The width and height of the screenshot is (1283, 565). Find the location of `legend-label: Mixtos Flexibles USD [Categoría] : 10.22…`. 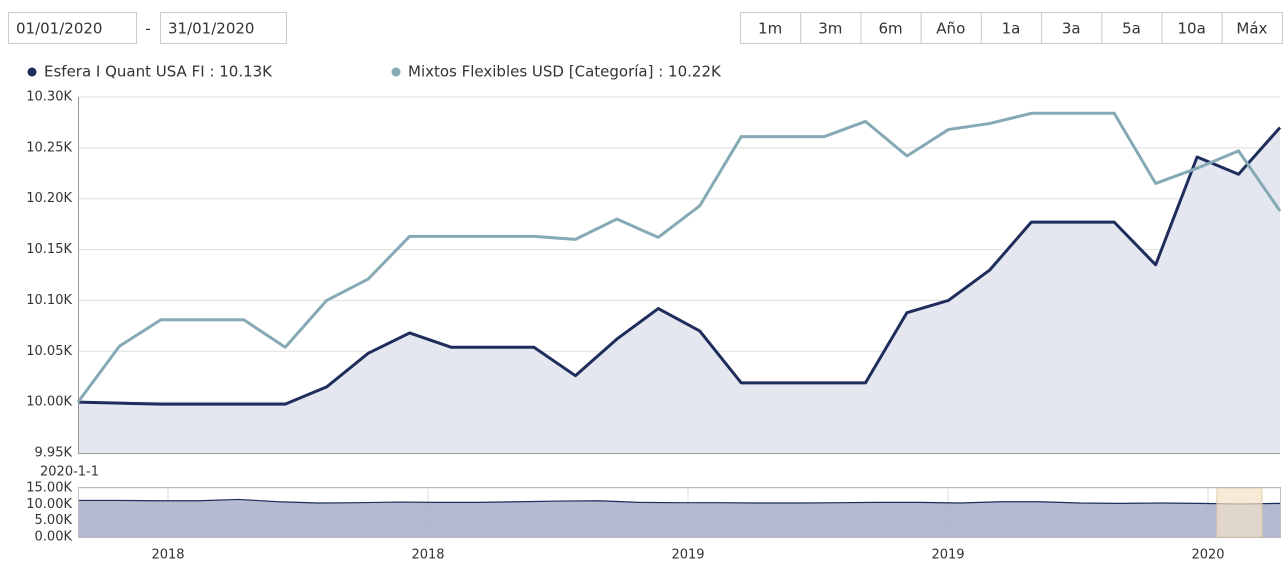

legend-label: Mixtos Flexibles USD [Categoría] : 10.22… is located at coordinates (565, 72).